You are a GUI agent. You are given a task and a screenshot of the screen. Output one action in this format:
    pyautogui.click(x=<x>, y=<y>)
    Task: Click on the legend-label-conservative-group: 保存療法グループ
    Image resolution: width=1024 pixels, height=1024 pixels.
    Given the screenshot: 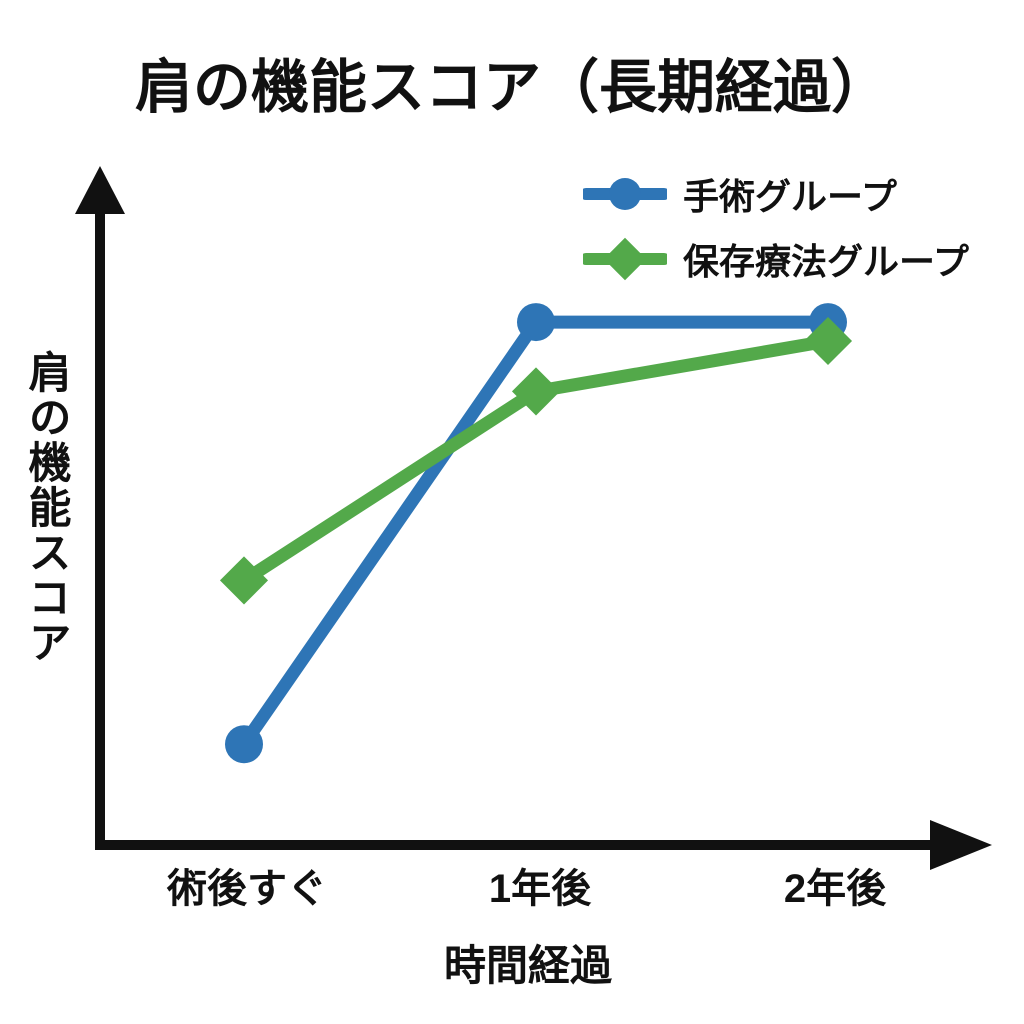 What is the action you would take?
    pyautogui.click(x=826, y=261)
    